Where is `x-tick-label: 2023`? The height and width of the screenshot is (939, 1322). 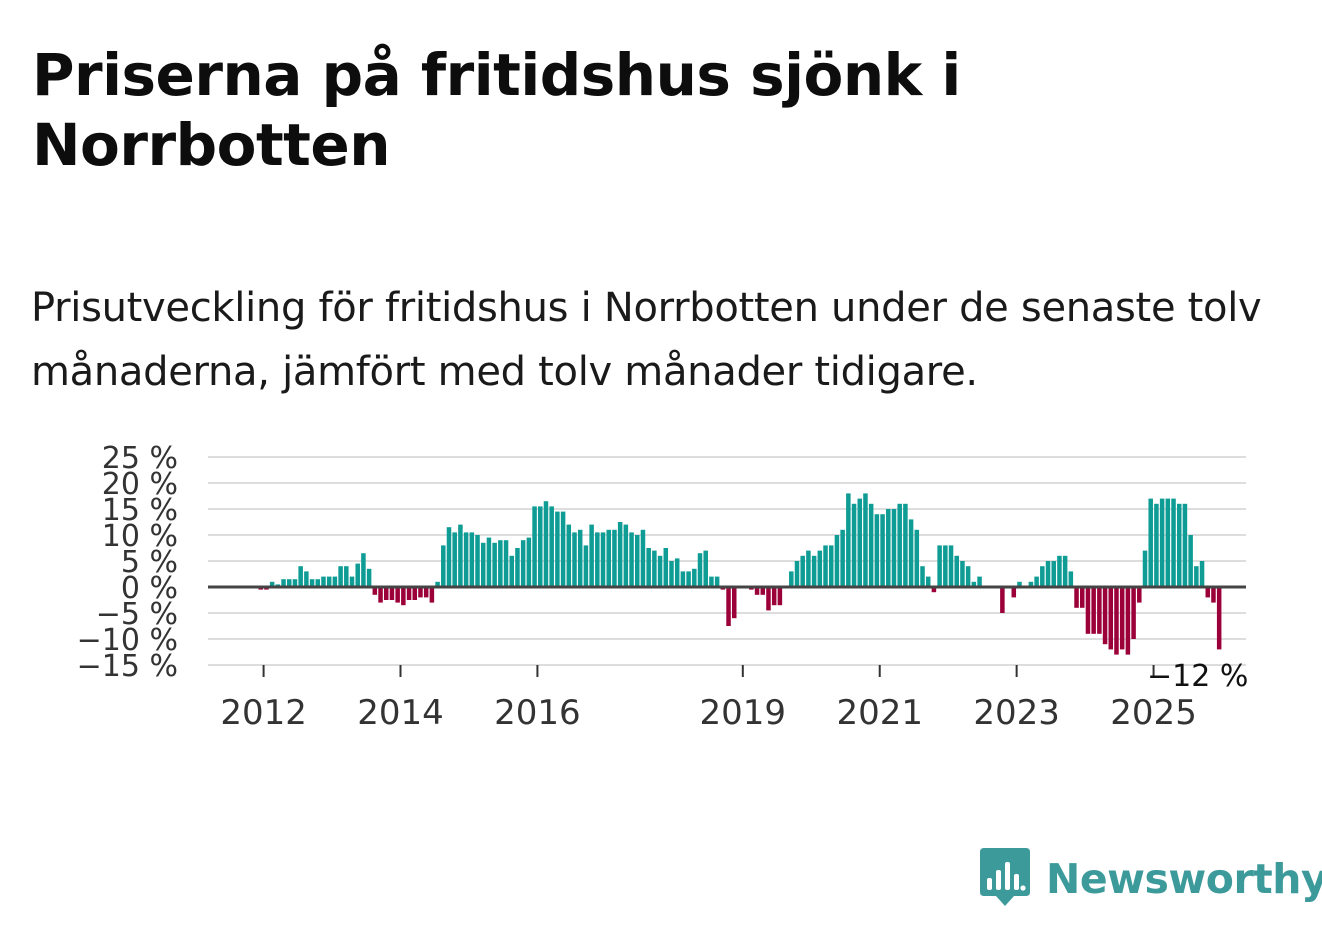 x-tick-label: 2023 is located at coordinates (1016, 713).